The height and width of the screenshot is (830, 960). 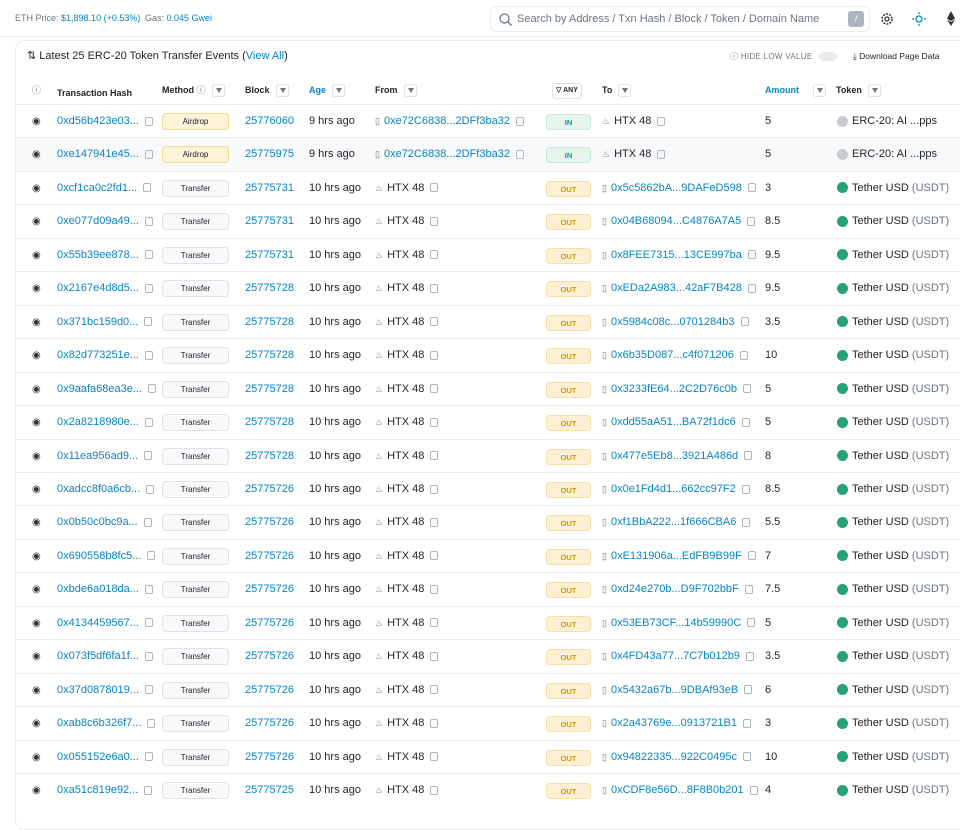 I want to click on eth-icon, so click(x=951, y=18).